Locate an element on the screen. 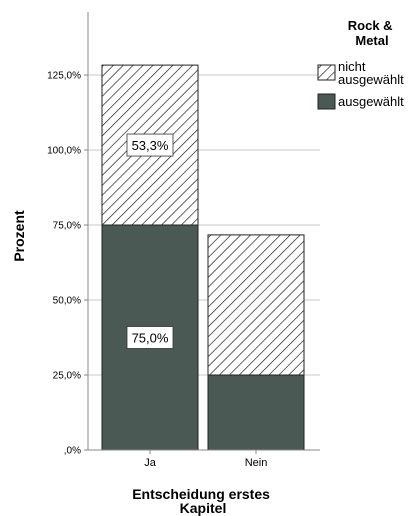  legend-swatch-hatch is located at coordinates (326, 72).